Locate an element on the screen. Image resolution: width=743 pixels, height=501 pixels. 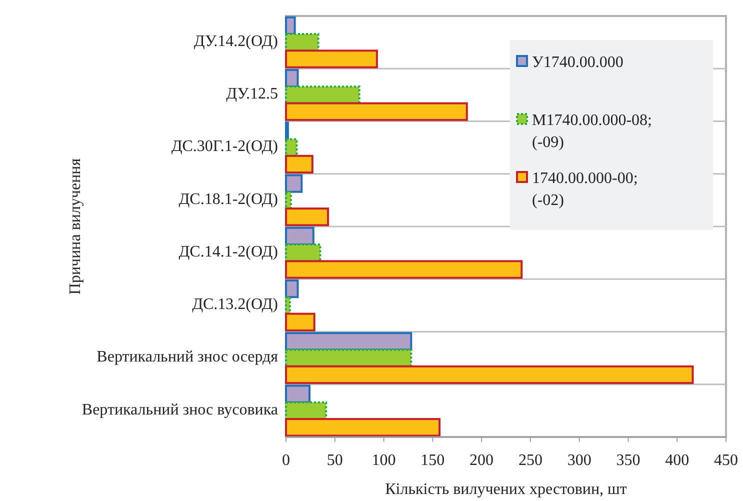
x-axis-title: Кількість вилучених хрестовин, шт is located at coordinates (506, 489).